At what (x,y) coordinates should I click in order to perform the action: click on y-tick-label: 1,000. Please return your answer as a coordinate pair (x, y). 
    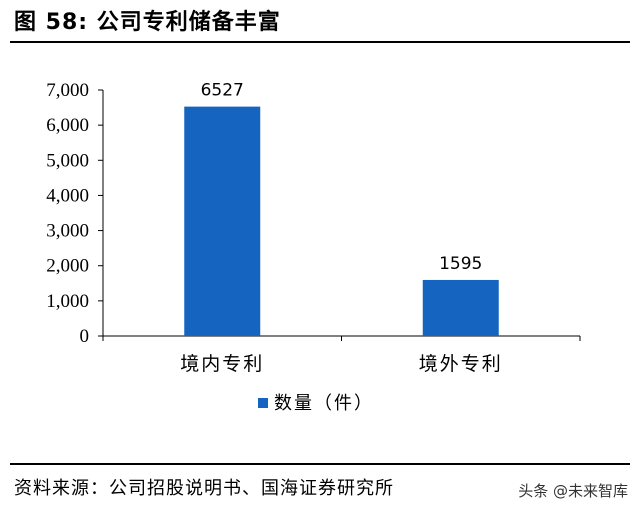
    Looking at the image, I should click on (67, 301).